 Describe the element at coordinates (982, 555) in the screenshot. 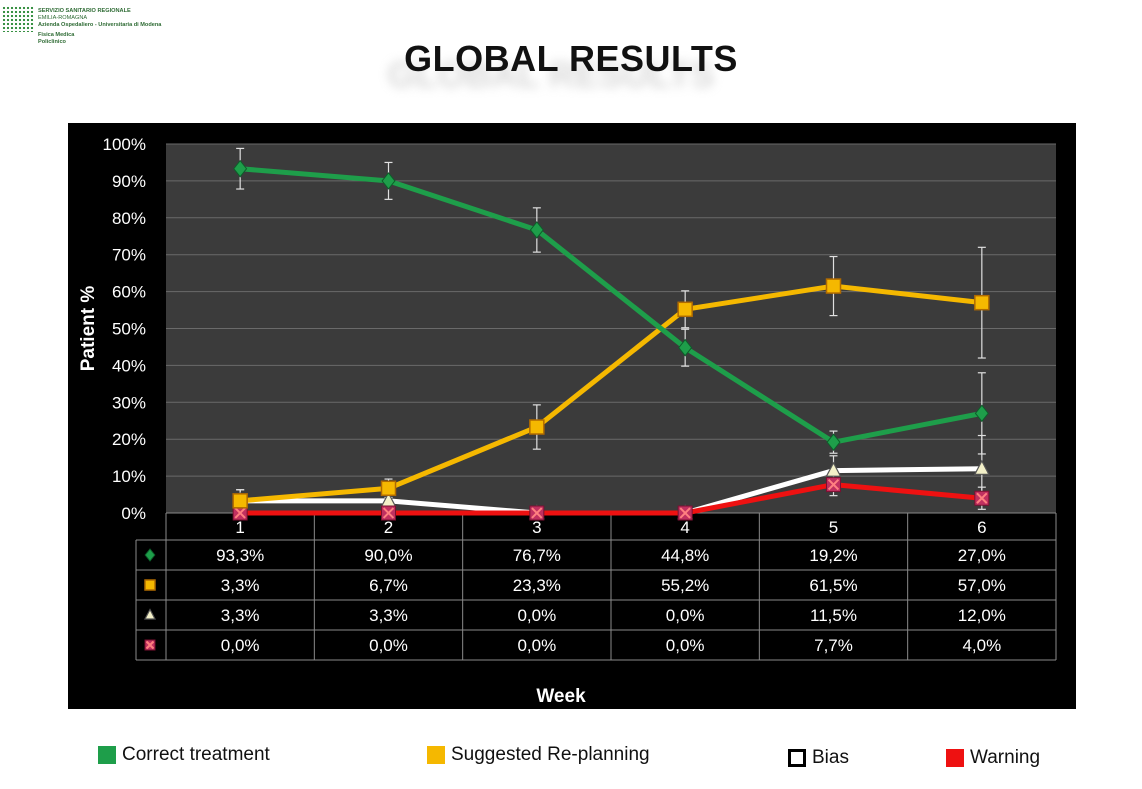

I see `data-label: 27,0%` at that location.